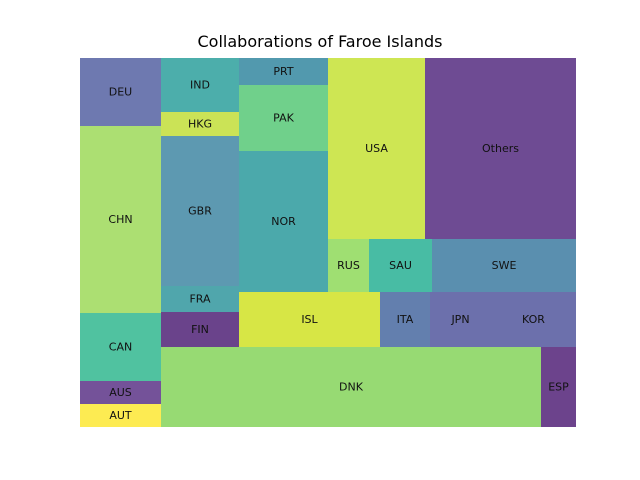 The image size is (640, 480). I want to click on treemap-cell-deu, so click(120, 92).